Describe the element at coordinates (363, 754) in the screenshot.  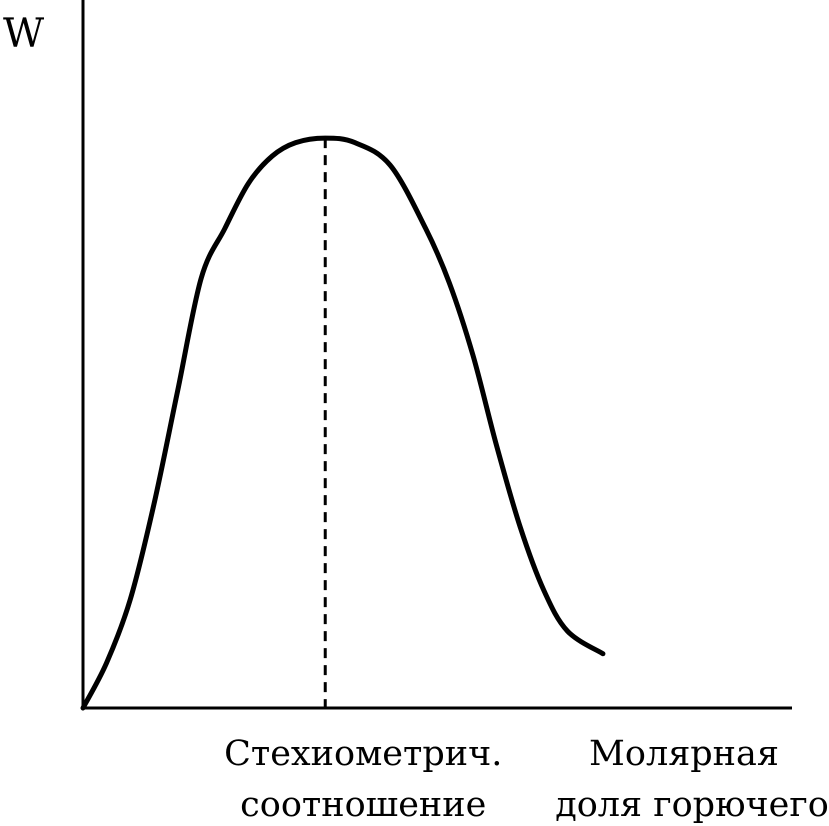
I see `marker-label-line-1: Стехиометрич.` at that location.